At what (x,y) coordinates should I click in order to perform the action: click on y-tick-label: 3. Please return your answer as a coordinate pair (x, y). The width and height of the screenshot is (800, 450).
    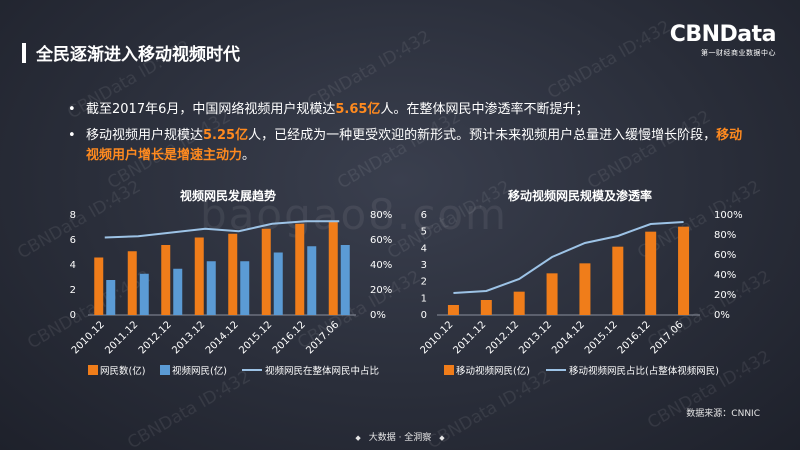
    Looking at the image, I should click on (424, 265).